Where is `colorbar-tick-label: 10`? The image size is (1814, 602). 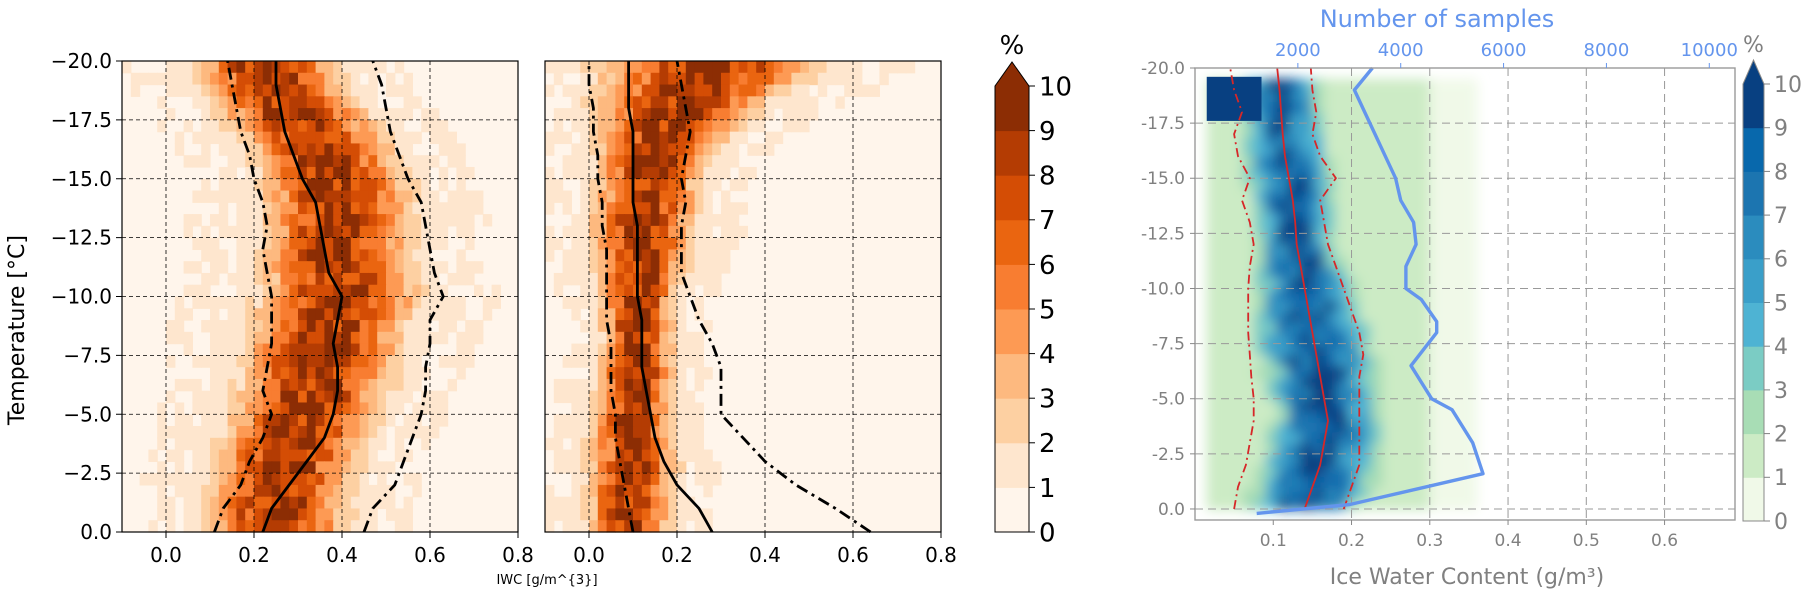
colorbar-tick-label: 10 is located at coordinates (1788, 85).